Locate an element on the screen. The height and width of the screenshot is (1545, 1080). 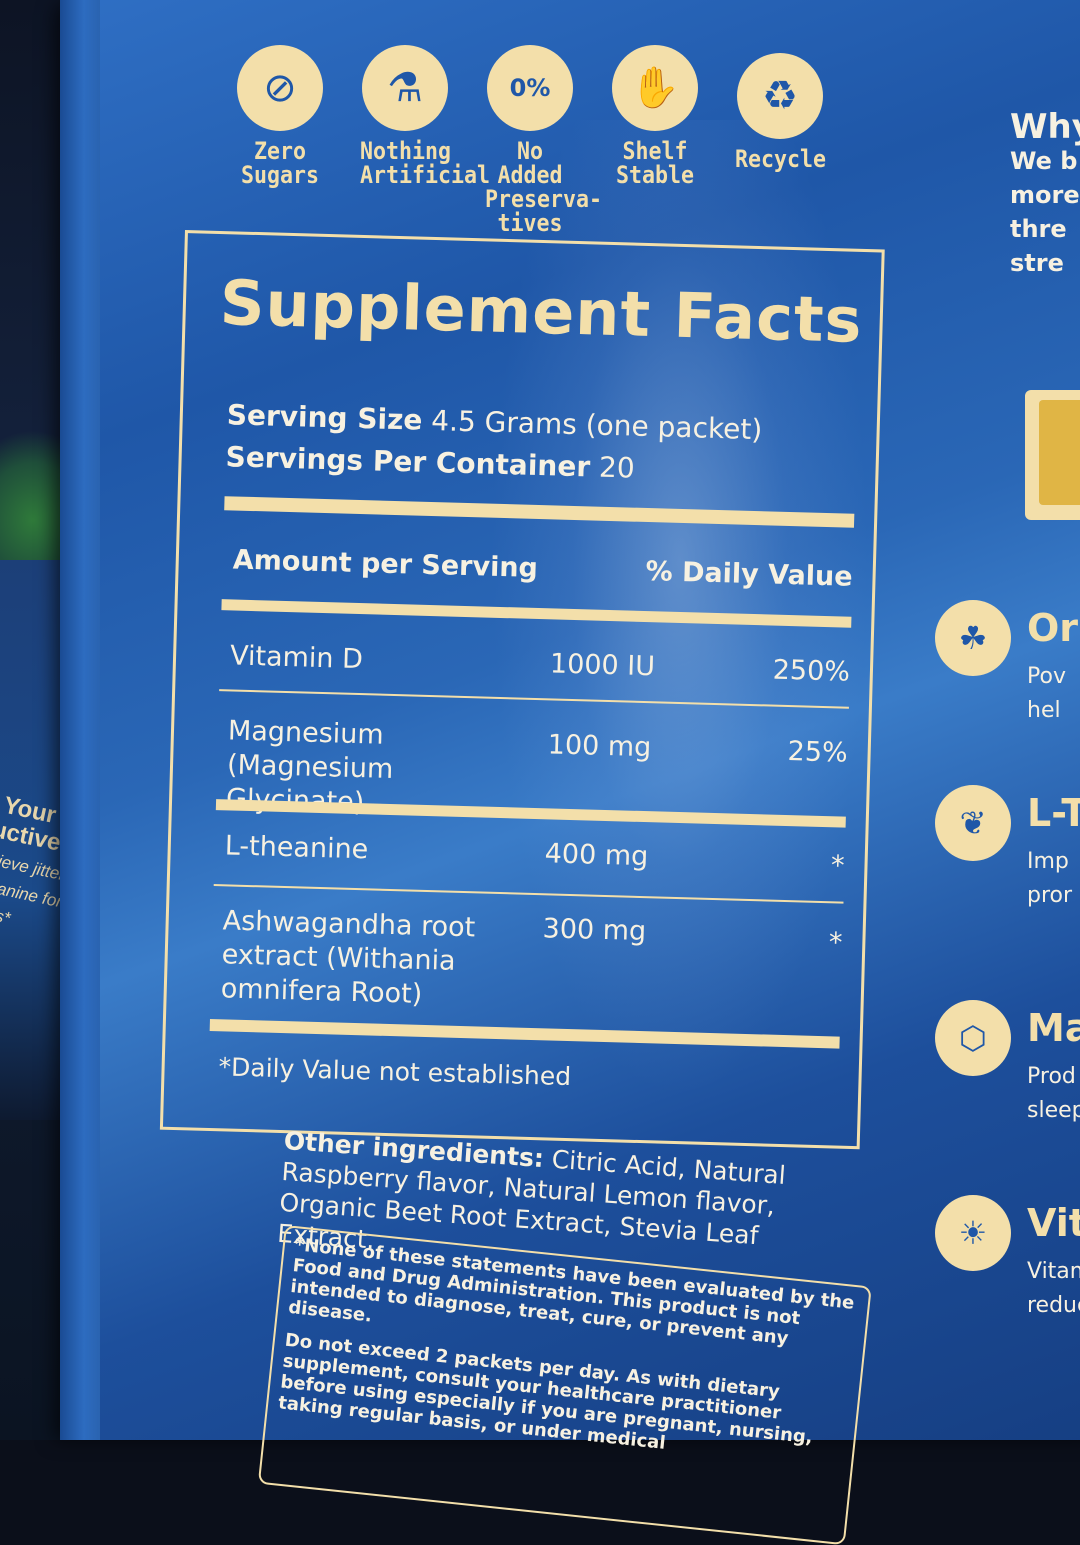
feature-desc-line: pror is located at coordinates (1050, 895).